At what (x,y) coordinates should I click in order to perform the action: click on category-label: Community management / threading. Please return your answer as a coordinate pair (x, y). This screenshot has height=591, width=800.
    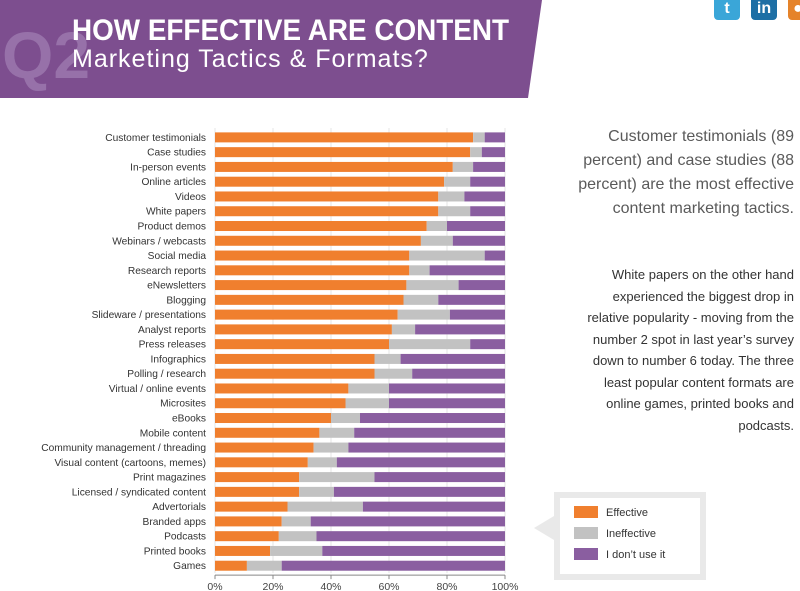
    Looking at the image, I should click on (123, 448).